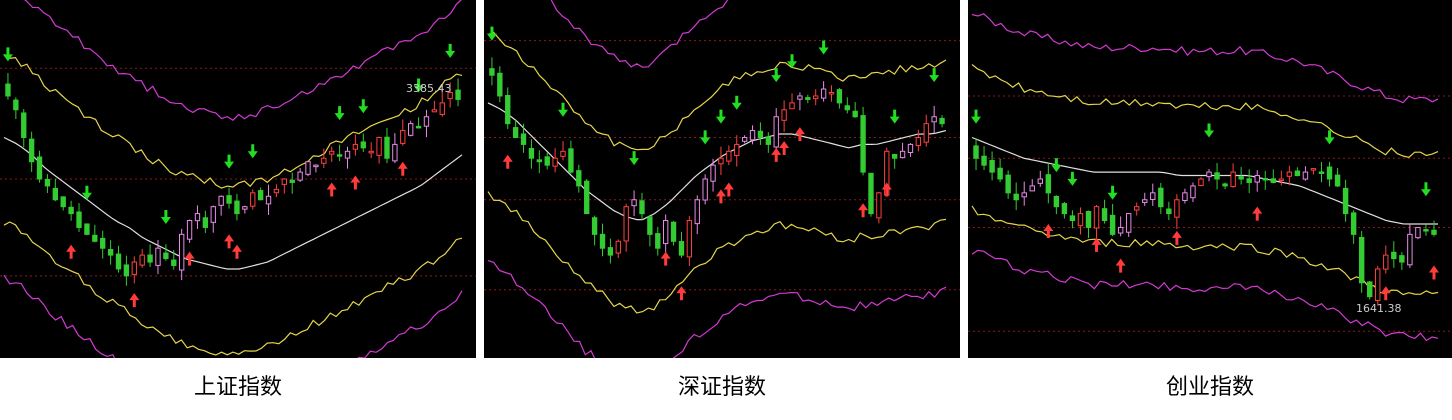  What do you see at coordinates (243, 60) in the screenshot?
I see `band-outer-upper` at bounding box center [243, 60].